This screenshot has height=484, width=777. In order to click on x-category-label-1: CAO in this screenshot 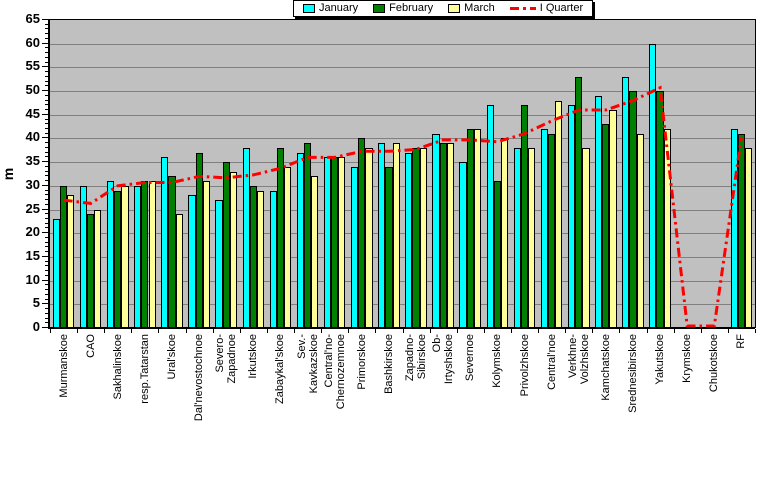, I will do `click(90, 346)`.